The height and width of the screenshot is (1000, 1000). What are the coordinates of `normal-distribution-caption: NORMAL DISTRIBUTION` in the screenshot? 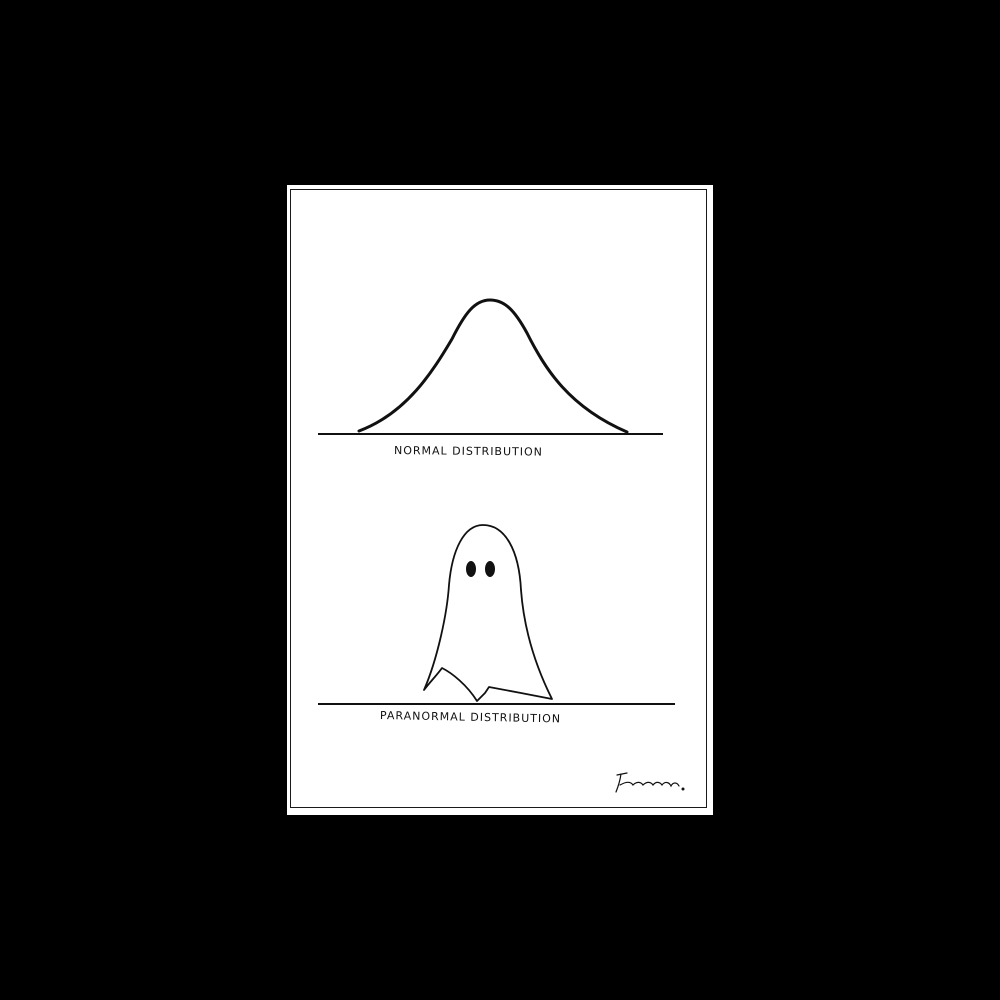 It's located at (468, 451).